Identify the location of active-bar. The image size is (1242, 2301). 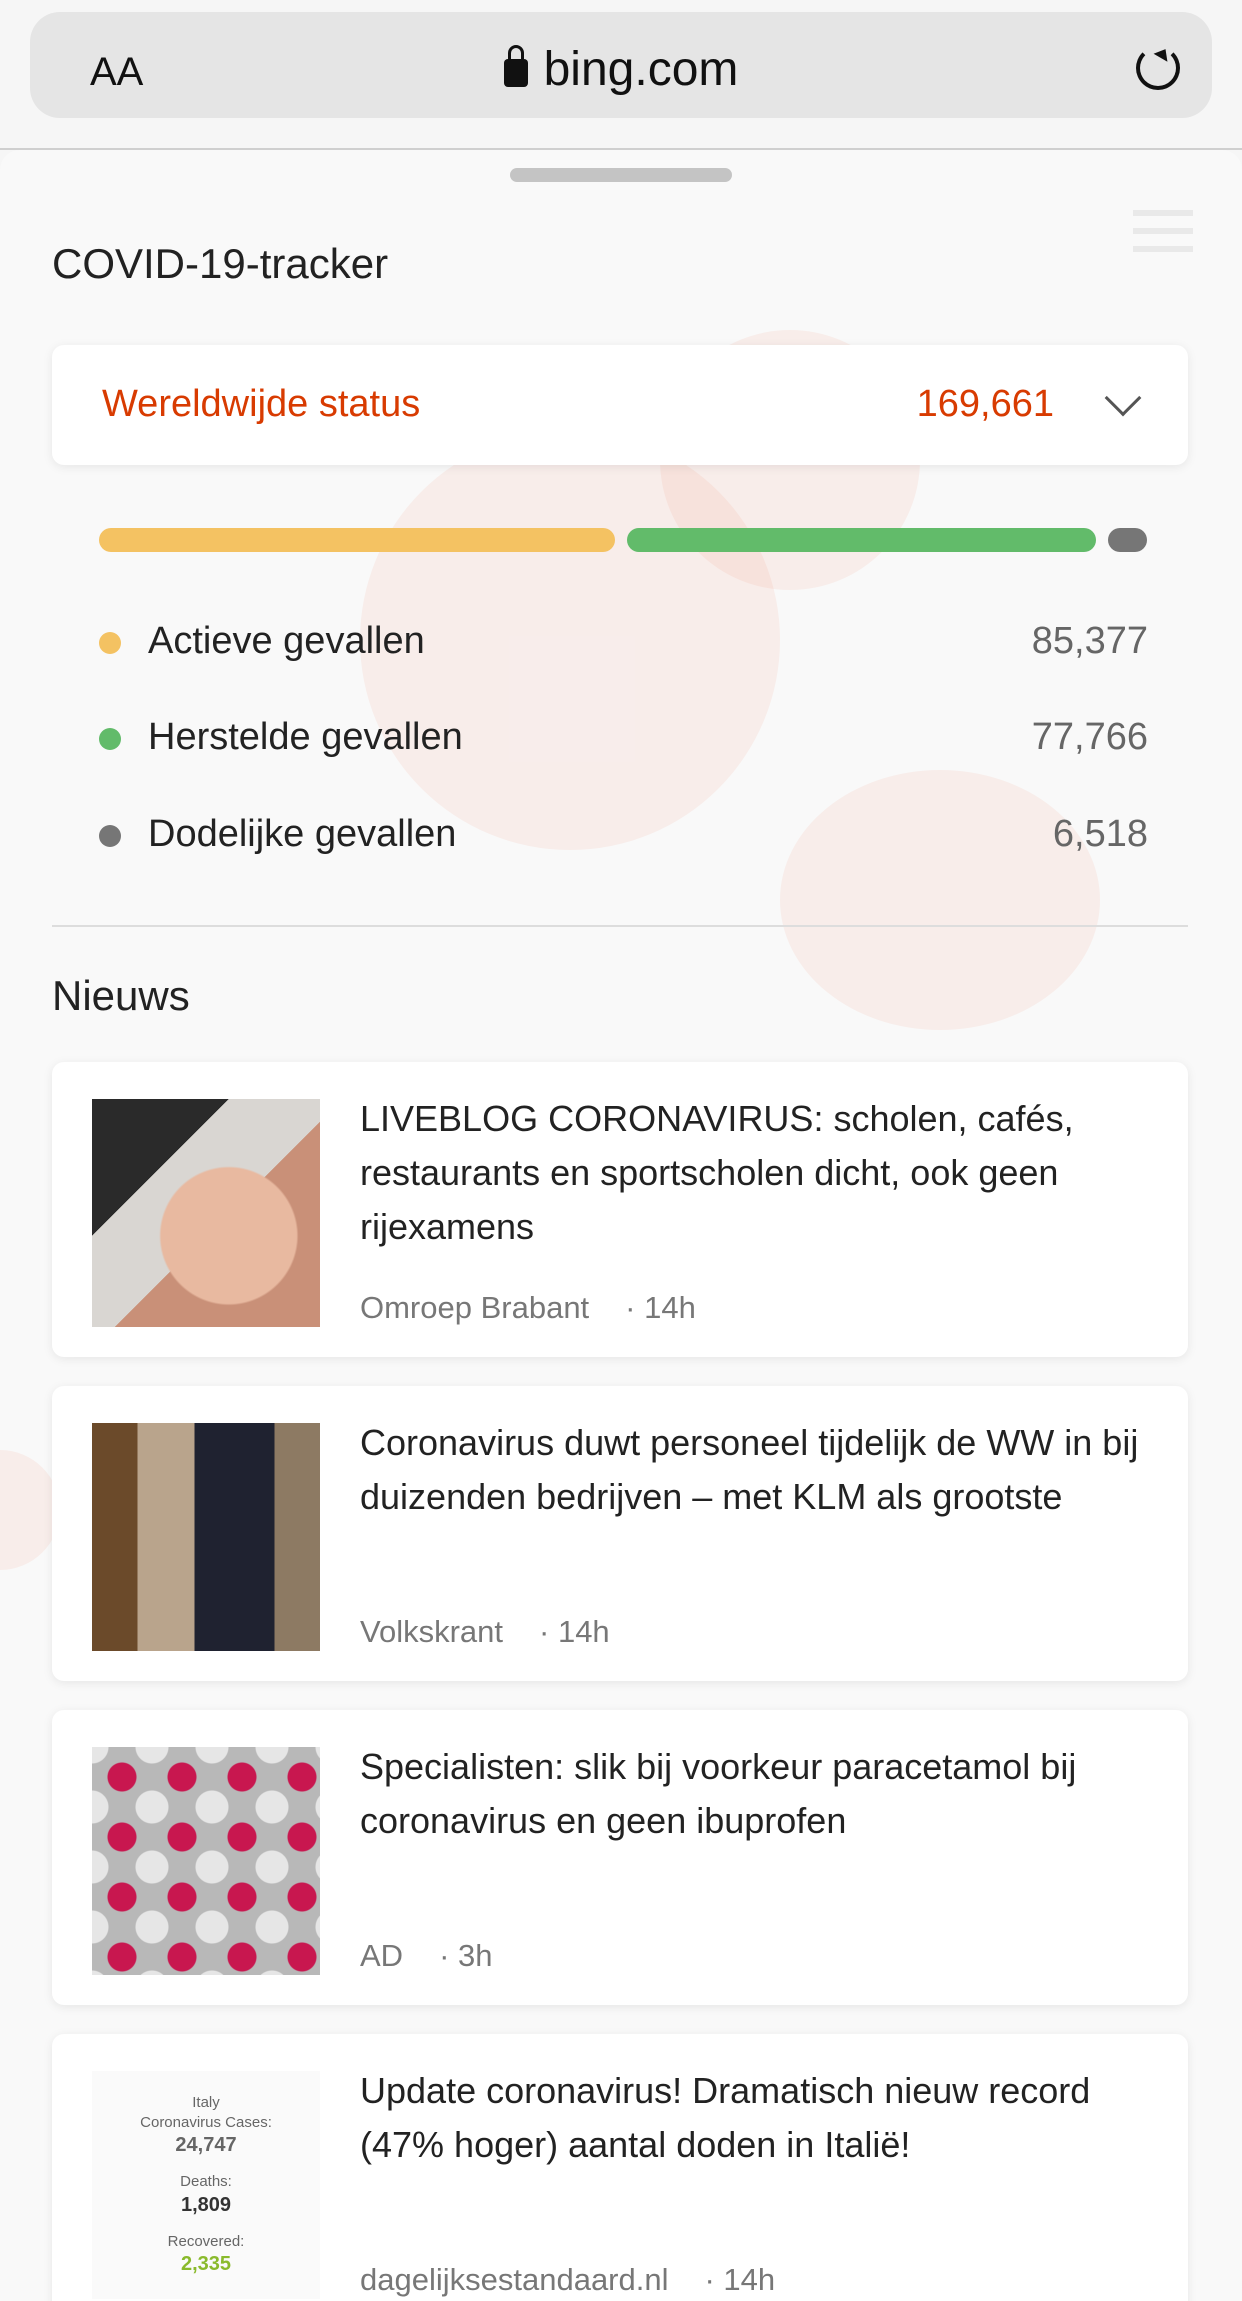
(357, 540).